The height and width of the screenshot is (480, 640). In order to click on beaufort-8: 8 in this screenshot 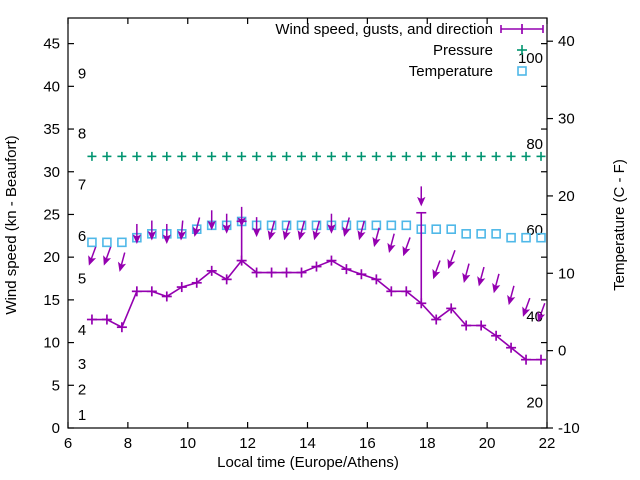, I will do `click(82, 133)`.